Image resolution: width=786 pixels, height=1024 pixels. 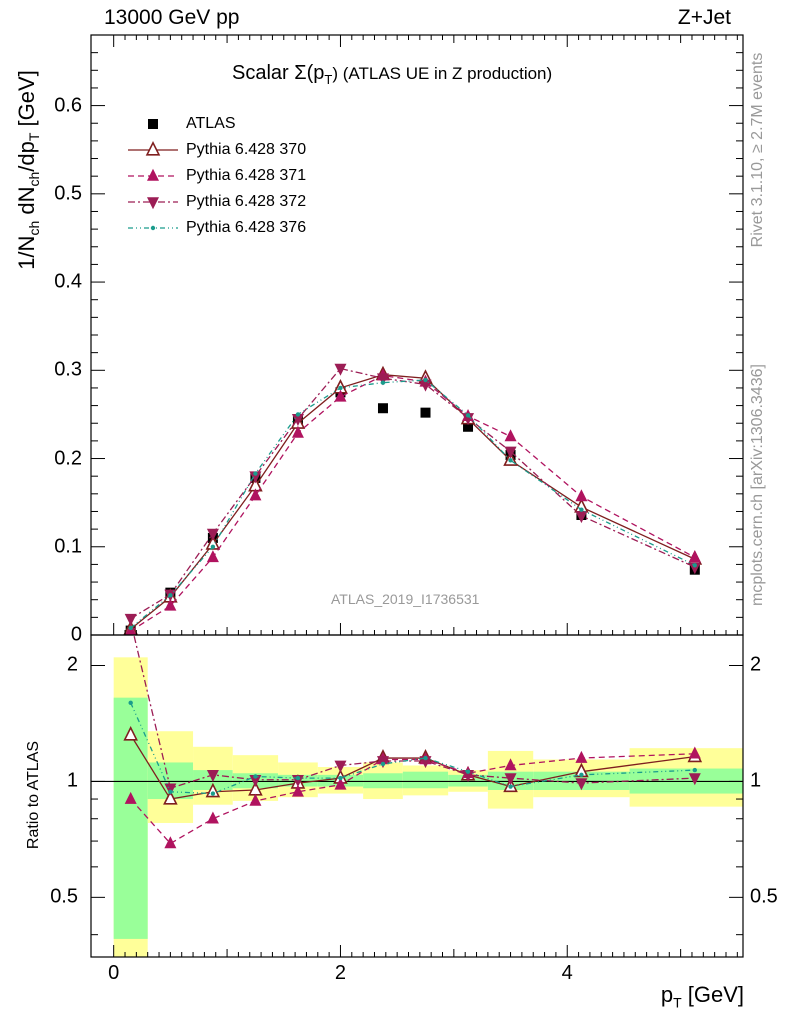 I want to click on chart-title-suffix: ) (ATLAS UE in Z production), so click(x=442, y=73).